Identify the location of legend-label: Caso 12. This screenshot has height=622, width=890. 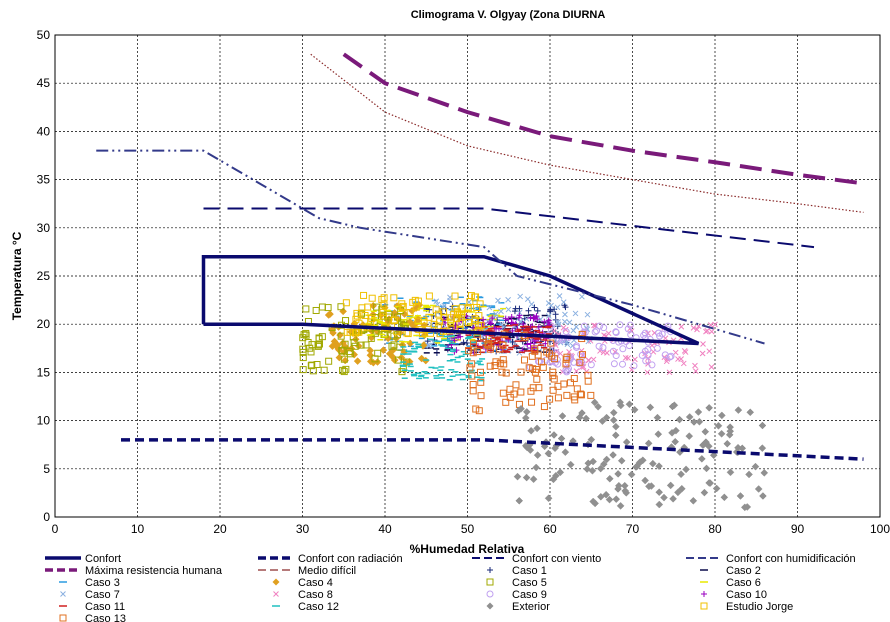
(318, 607).